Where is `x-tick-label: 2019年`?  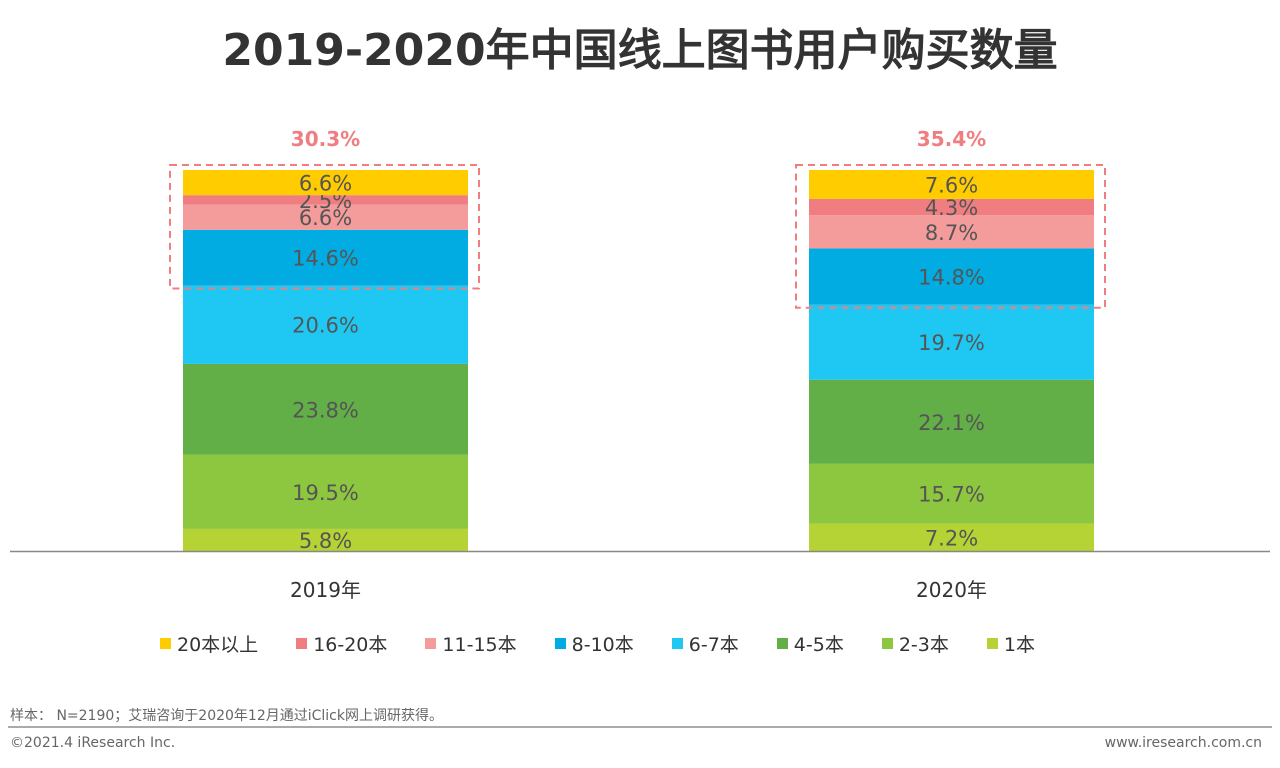 x-tick-label: 2019年 is located at coordinates (325, 590).